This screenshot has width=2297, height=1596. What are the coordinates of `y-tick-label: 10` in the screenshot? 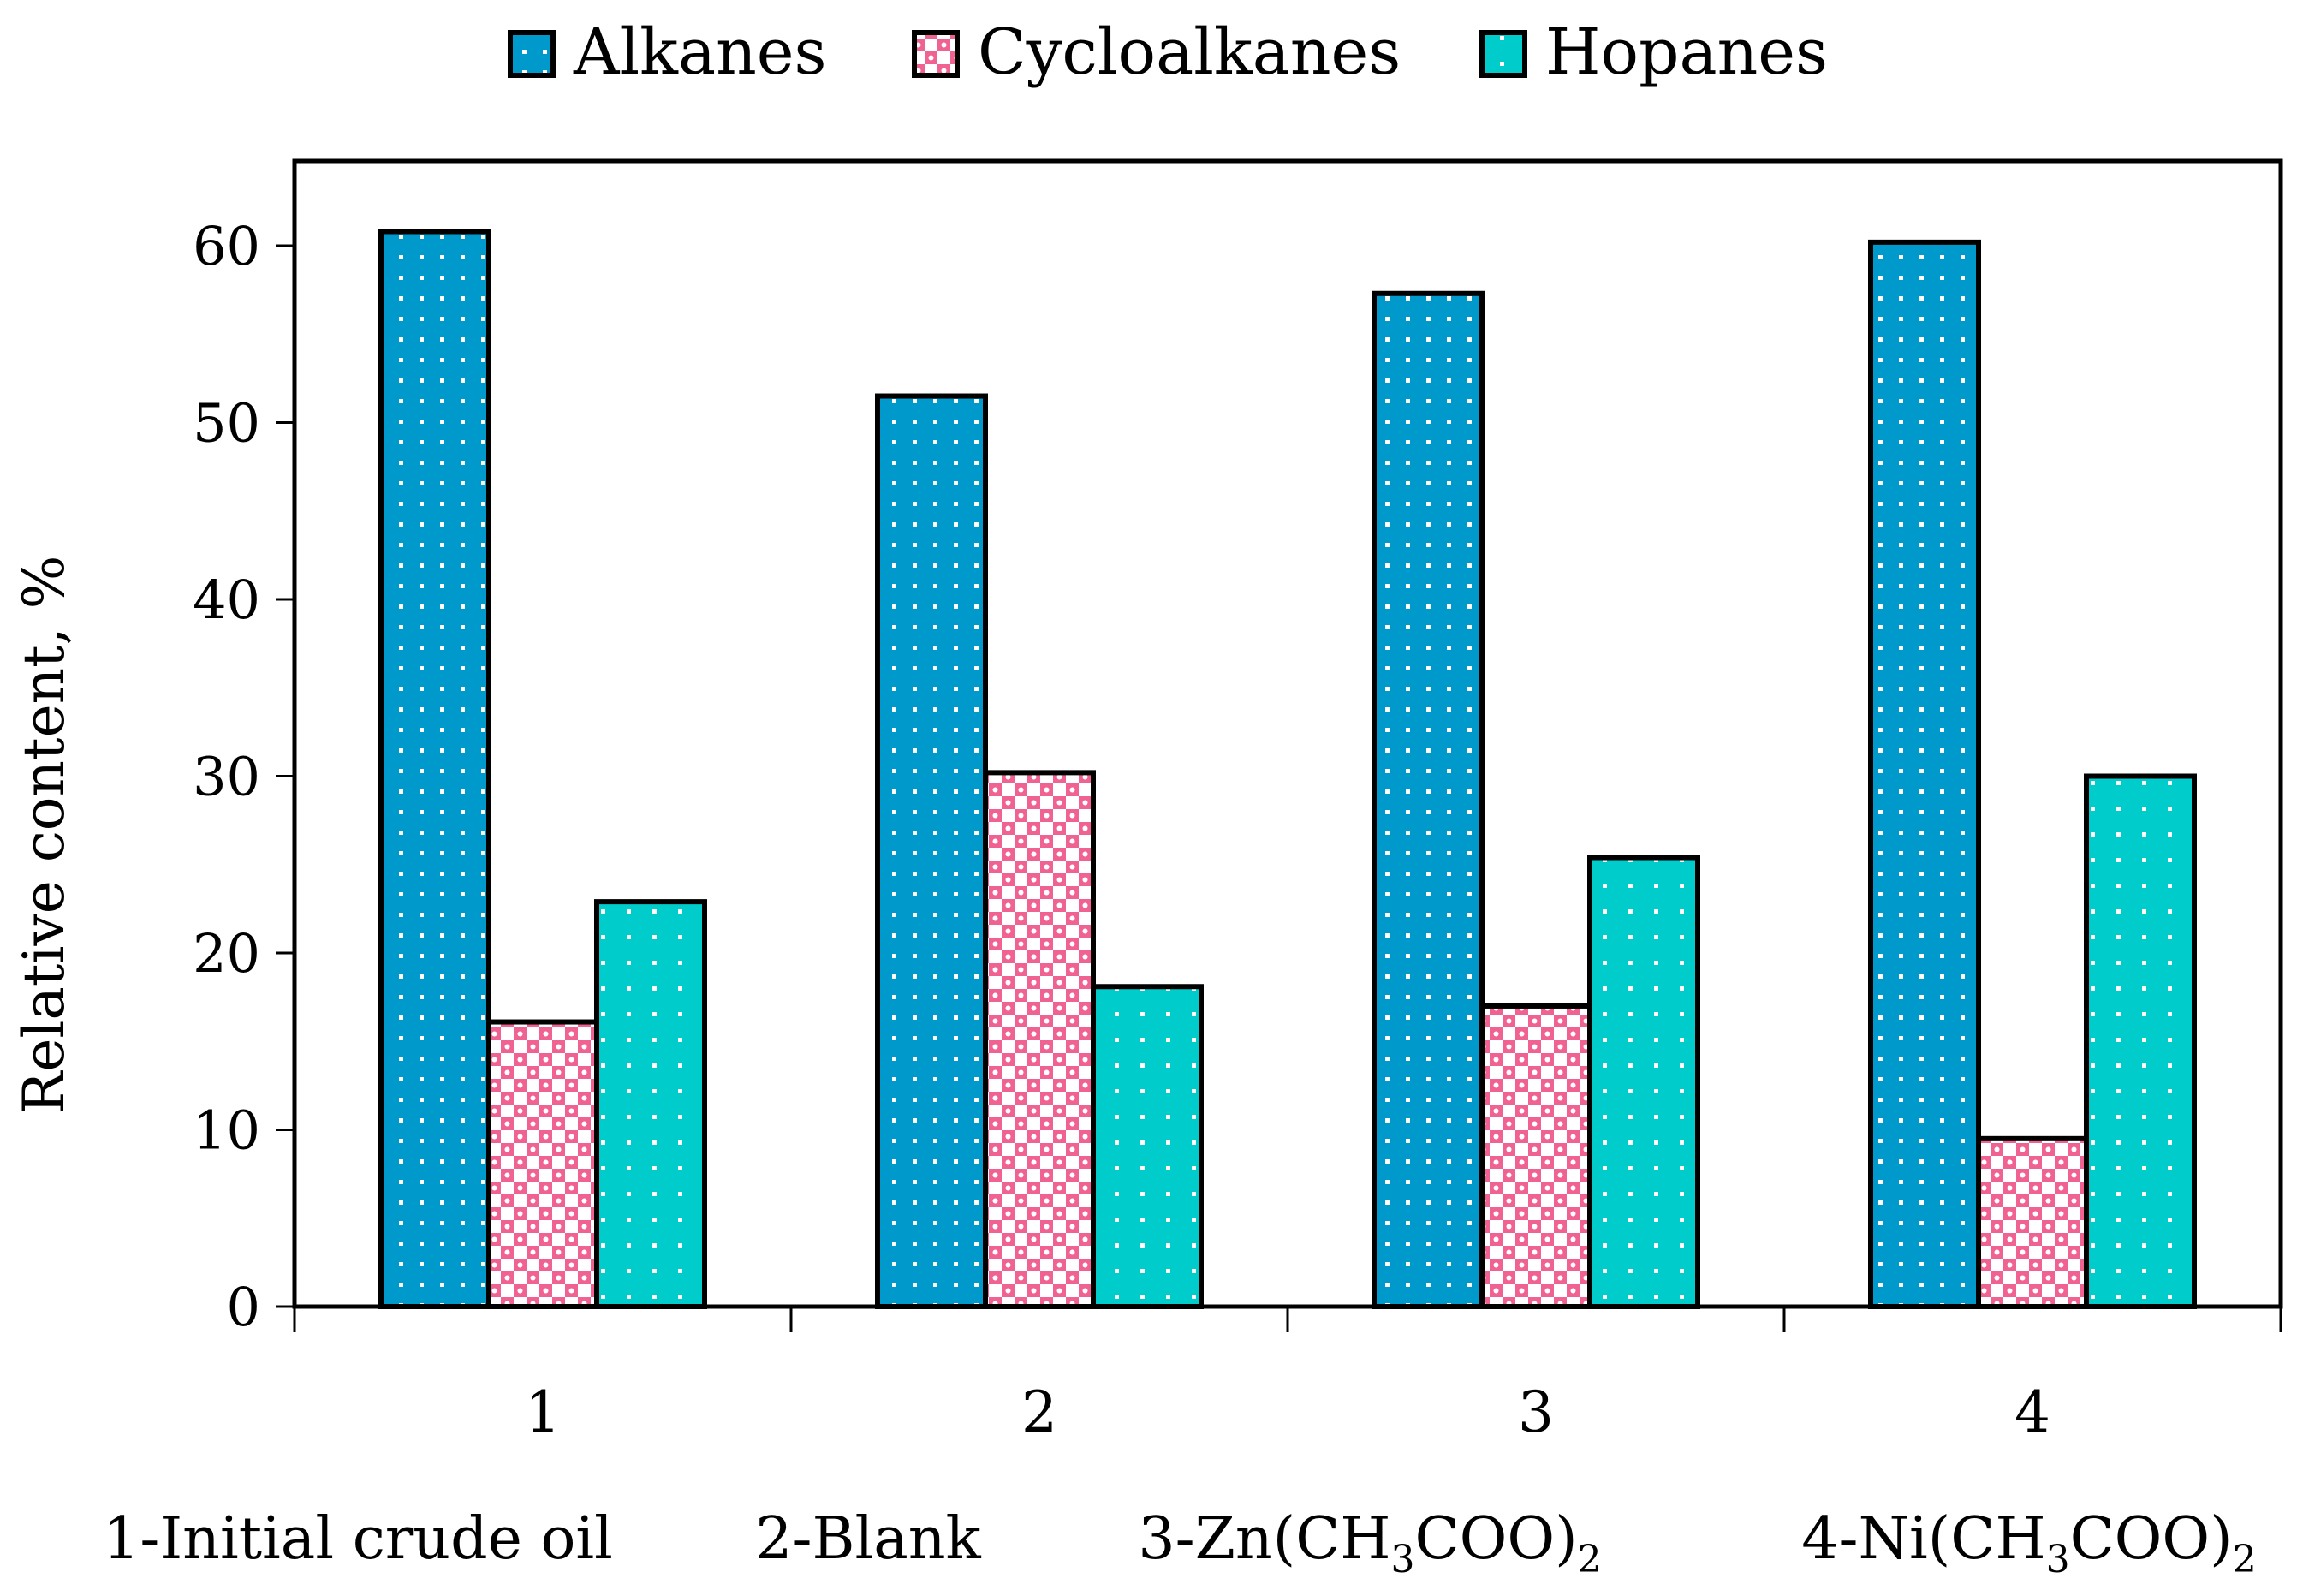 It's located at (226, 1130).